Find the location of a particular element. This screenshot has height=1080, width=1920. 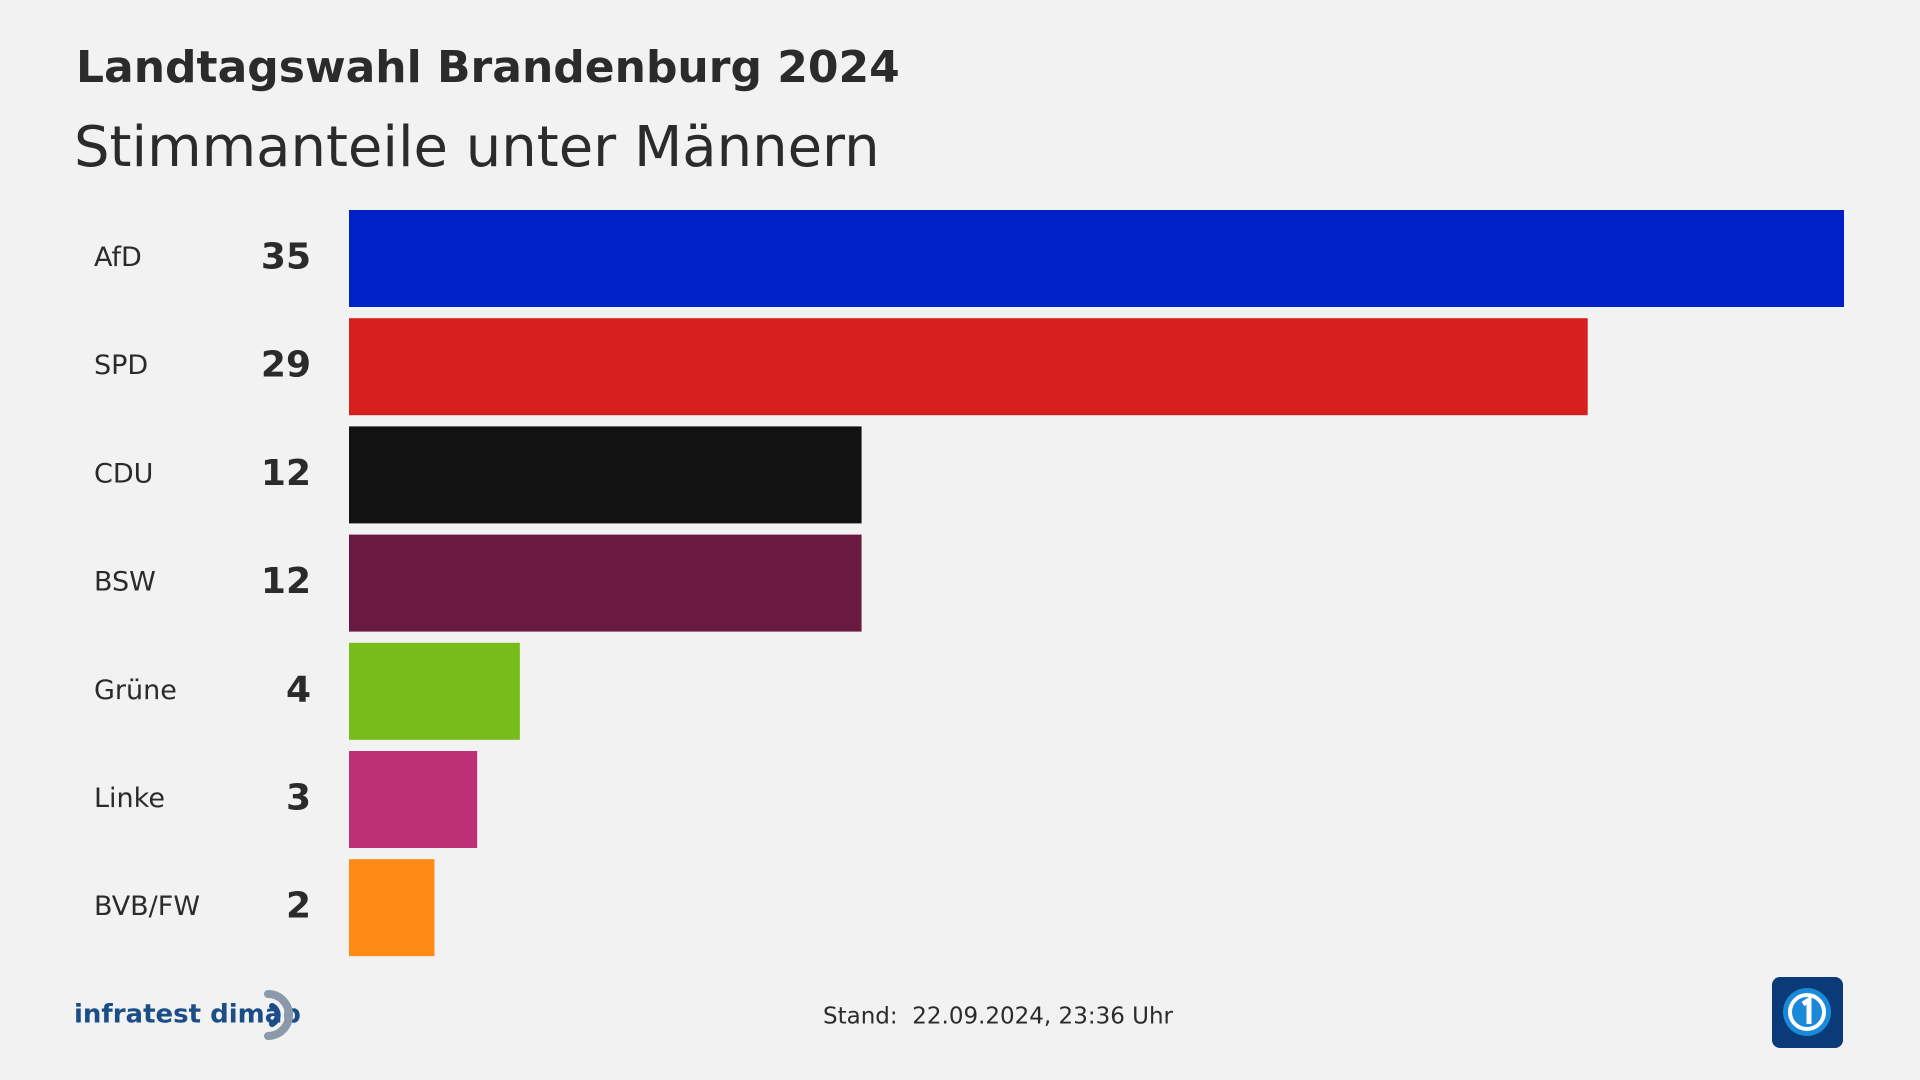

value-label: 35 is located at coordinates (286, 257).